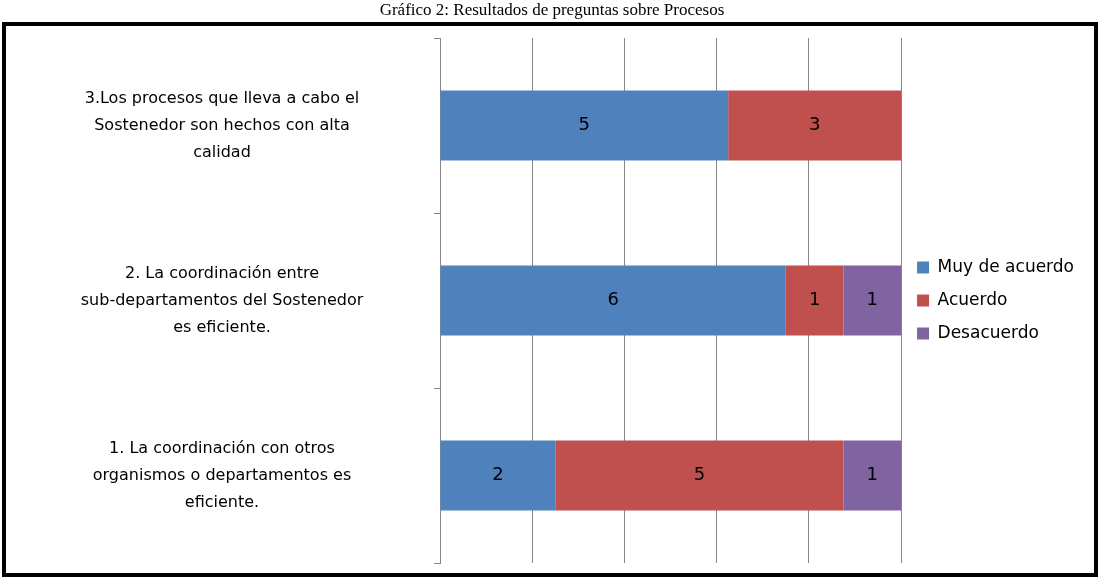 This screenshot has height=581, width=1104. What do you see at coordinates (1006, 265) in the screenshot?
I see `legend-label: Muy de acuerdo` at bounding box center [1006, 265].